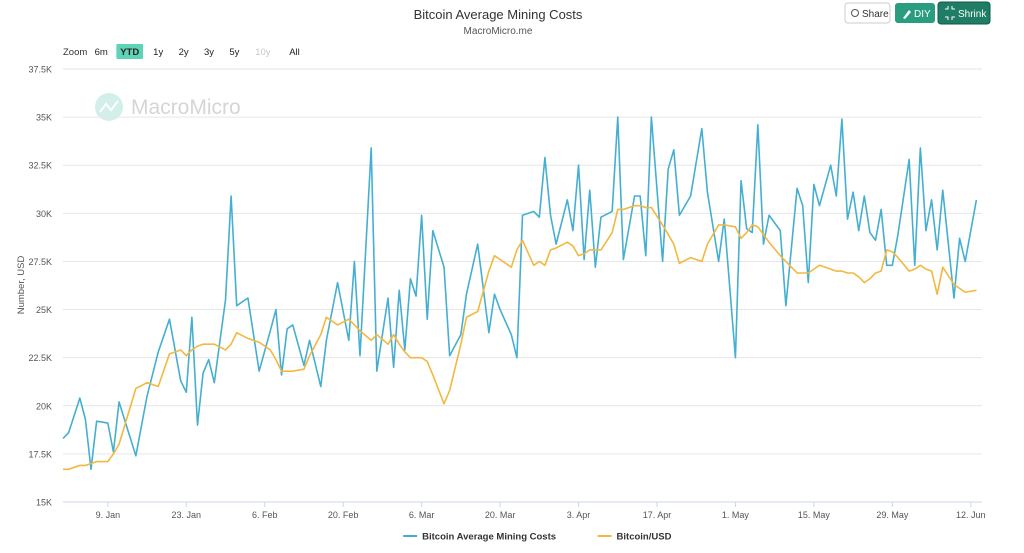 The image size is (1024, 553). Describe the element at coordinates (187, 515) in the screenshot. I see `x-tick-label: 23. Jan` at that location.